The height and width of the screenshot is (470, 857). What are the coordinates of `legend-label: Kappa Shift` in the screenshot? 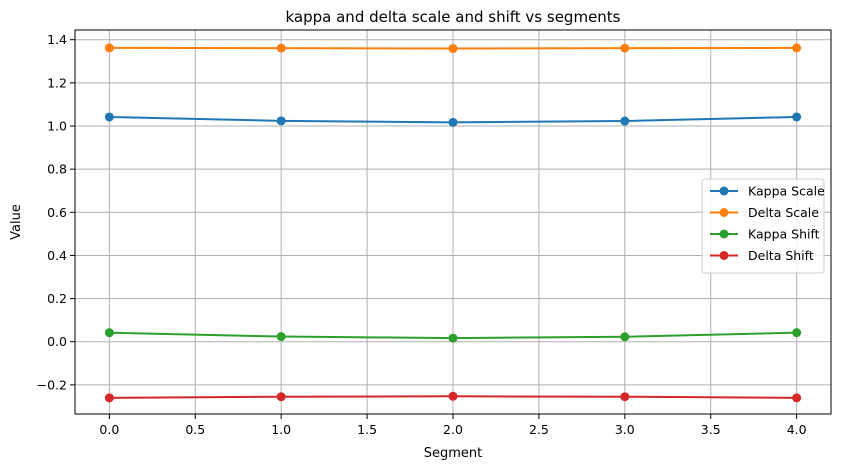 It's located at (784, 234).